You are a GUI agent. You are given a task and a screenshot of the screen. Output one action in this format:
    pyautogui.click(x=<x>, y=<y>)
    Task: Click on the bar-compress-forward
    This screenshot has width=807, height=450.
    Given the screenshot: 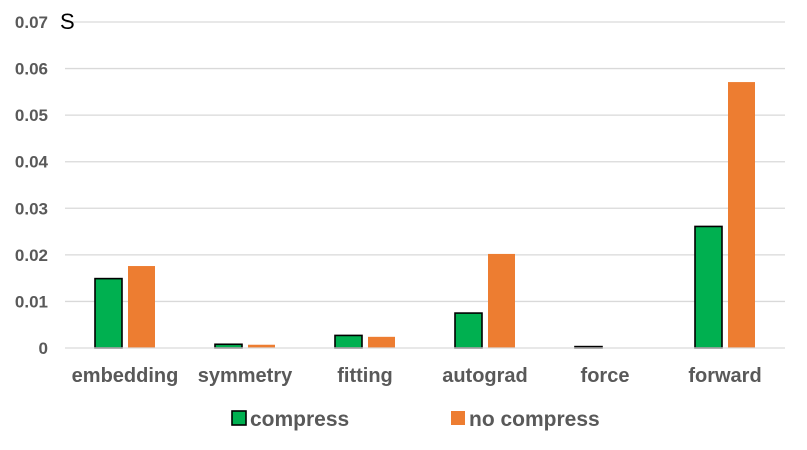 What is the action you would take?
    pyautogui.click(x=708, y=287)
    